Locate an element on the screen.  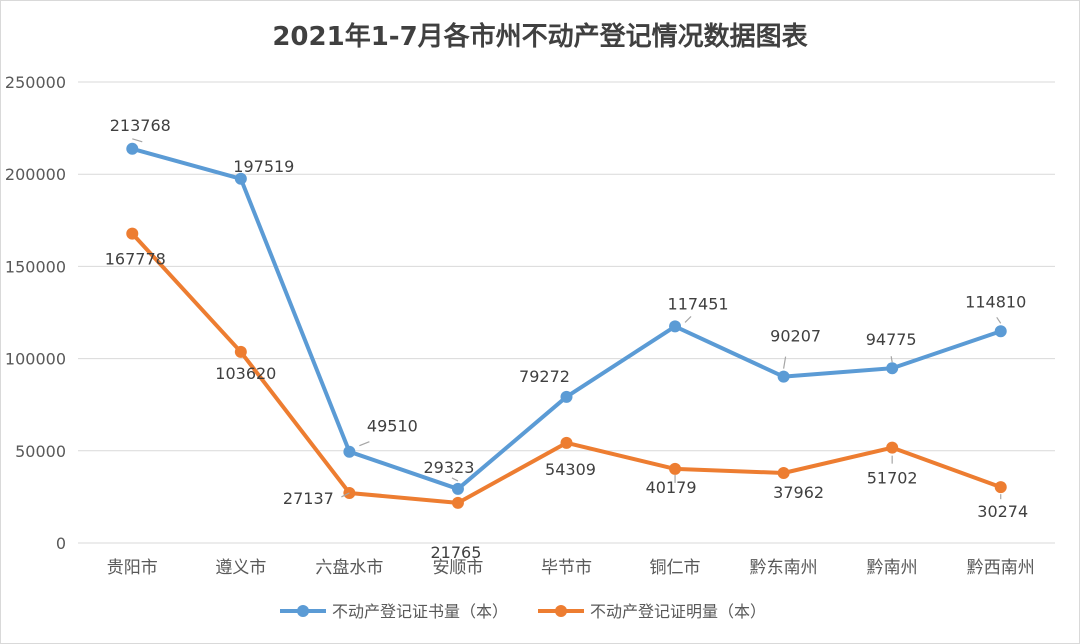
x-tick-label: 毕节市 is located at coordinates (566, 568).